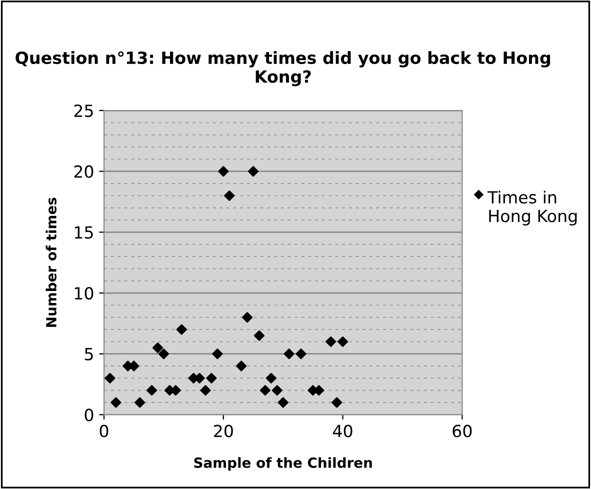  I want to click on y-tick-label: 25, so click(83, 111).